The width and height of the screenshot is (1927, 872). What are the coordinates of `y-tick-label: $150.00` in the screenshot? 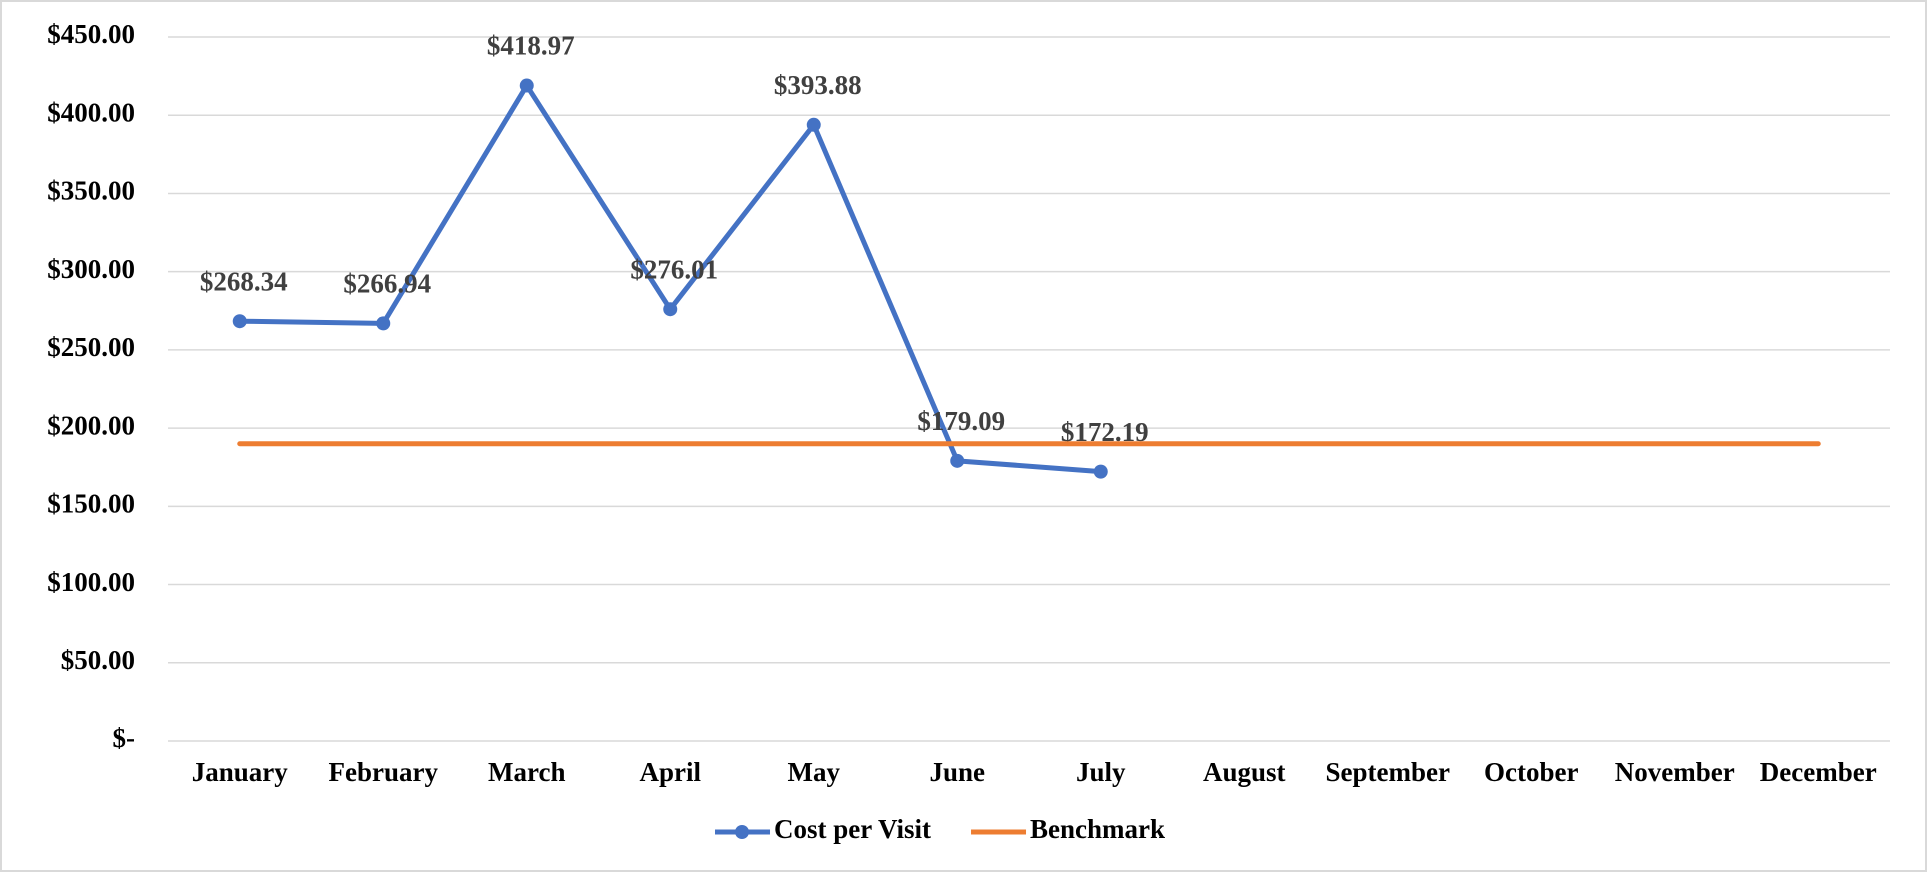 It's located at (91, 504).